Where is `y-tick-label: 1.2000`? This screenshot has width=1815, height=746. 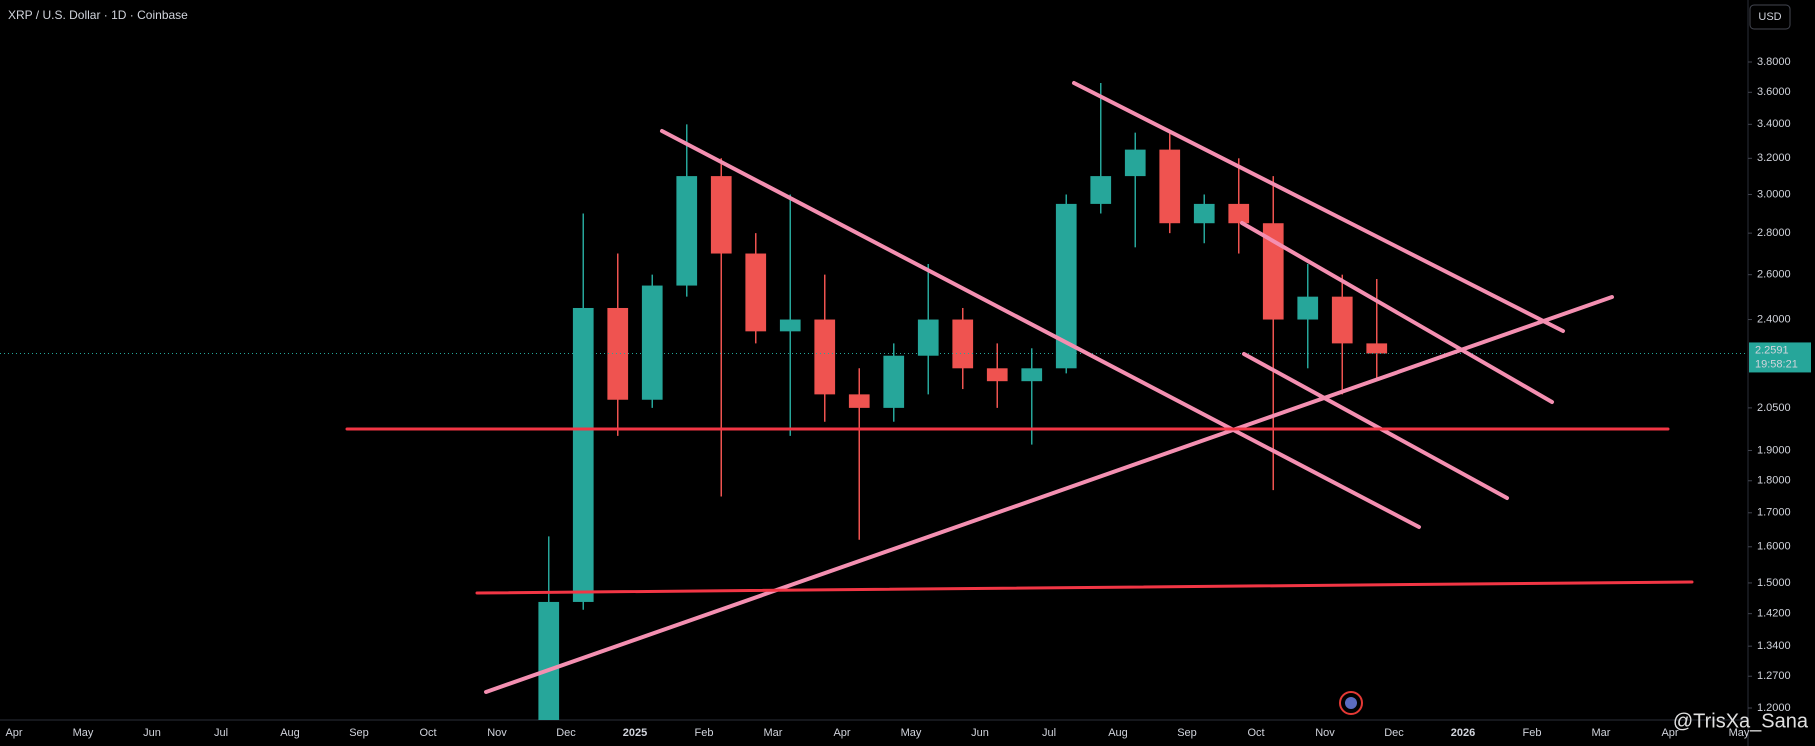
y-tick-label: 1.2000 is located at coordinates (1774, 708).